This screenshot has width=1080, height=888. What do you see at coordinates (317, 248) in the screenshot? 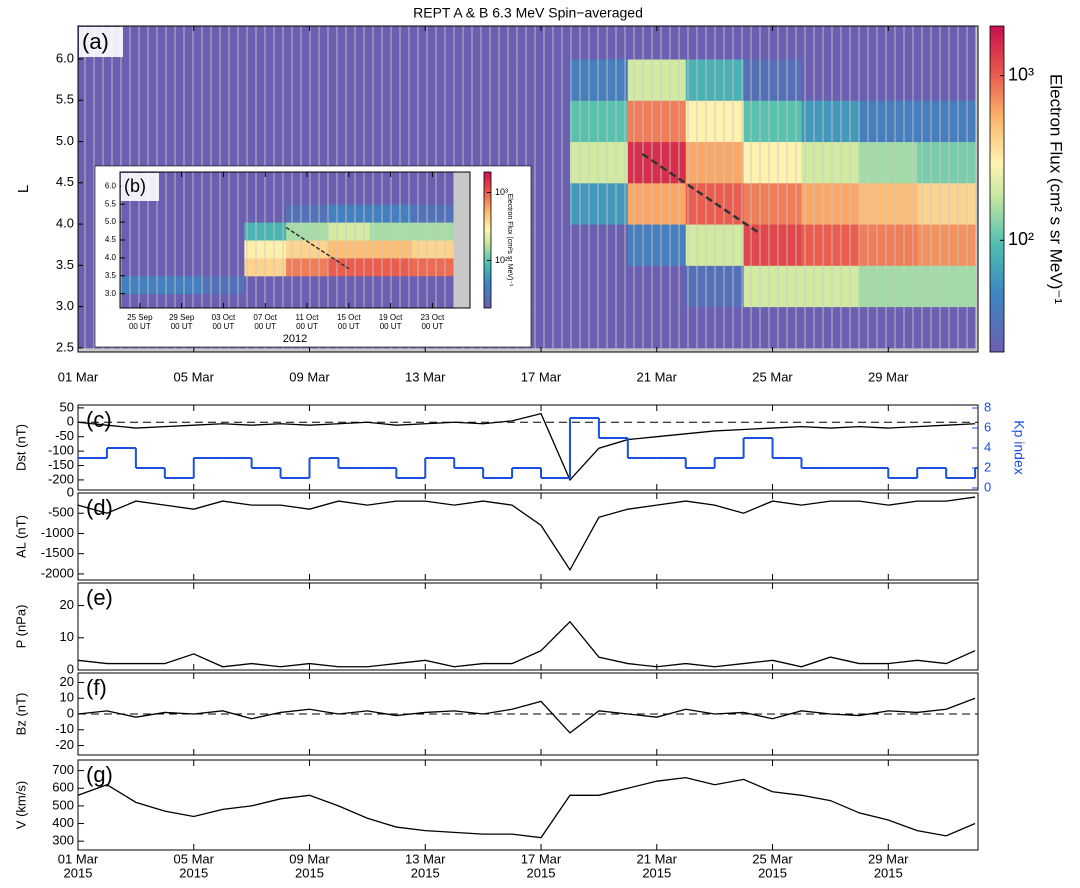
I see `trend-line` at bounding box center [317, 248].